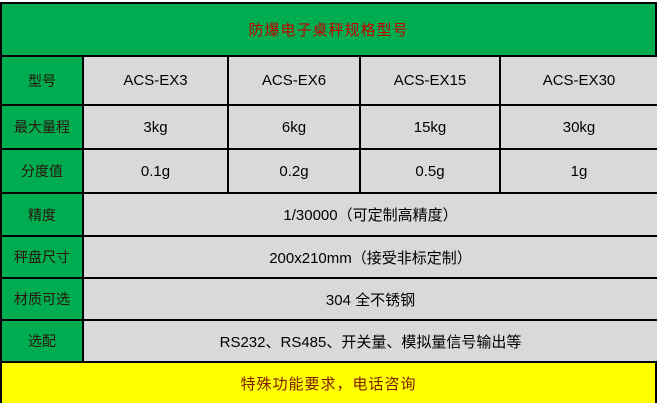  I want to click on row-header-accuracy: 精度, so click(42, 214).